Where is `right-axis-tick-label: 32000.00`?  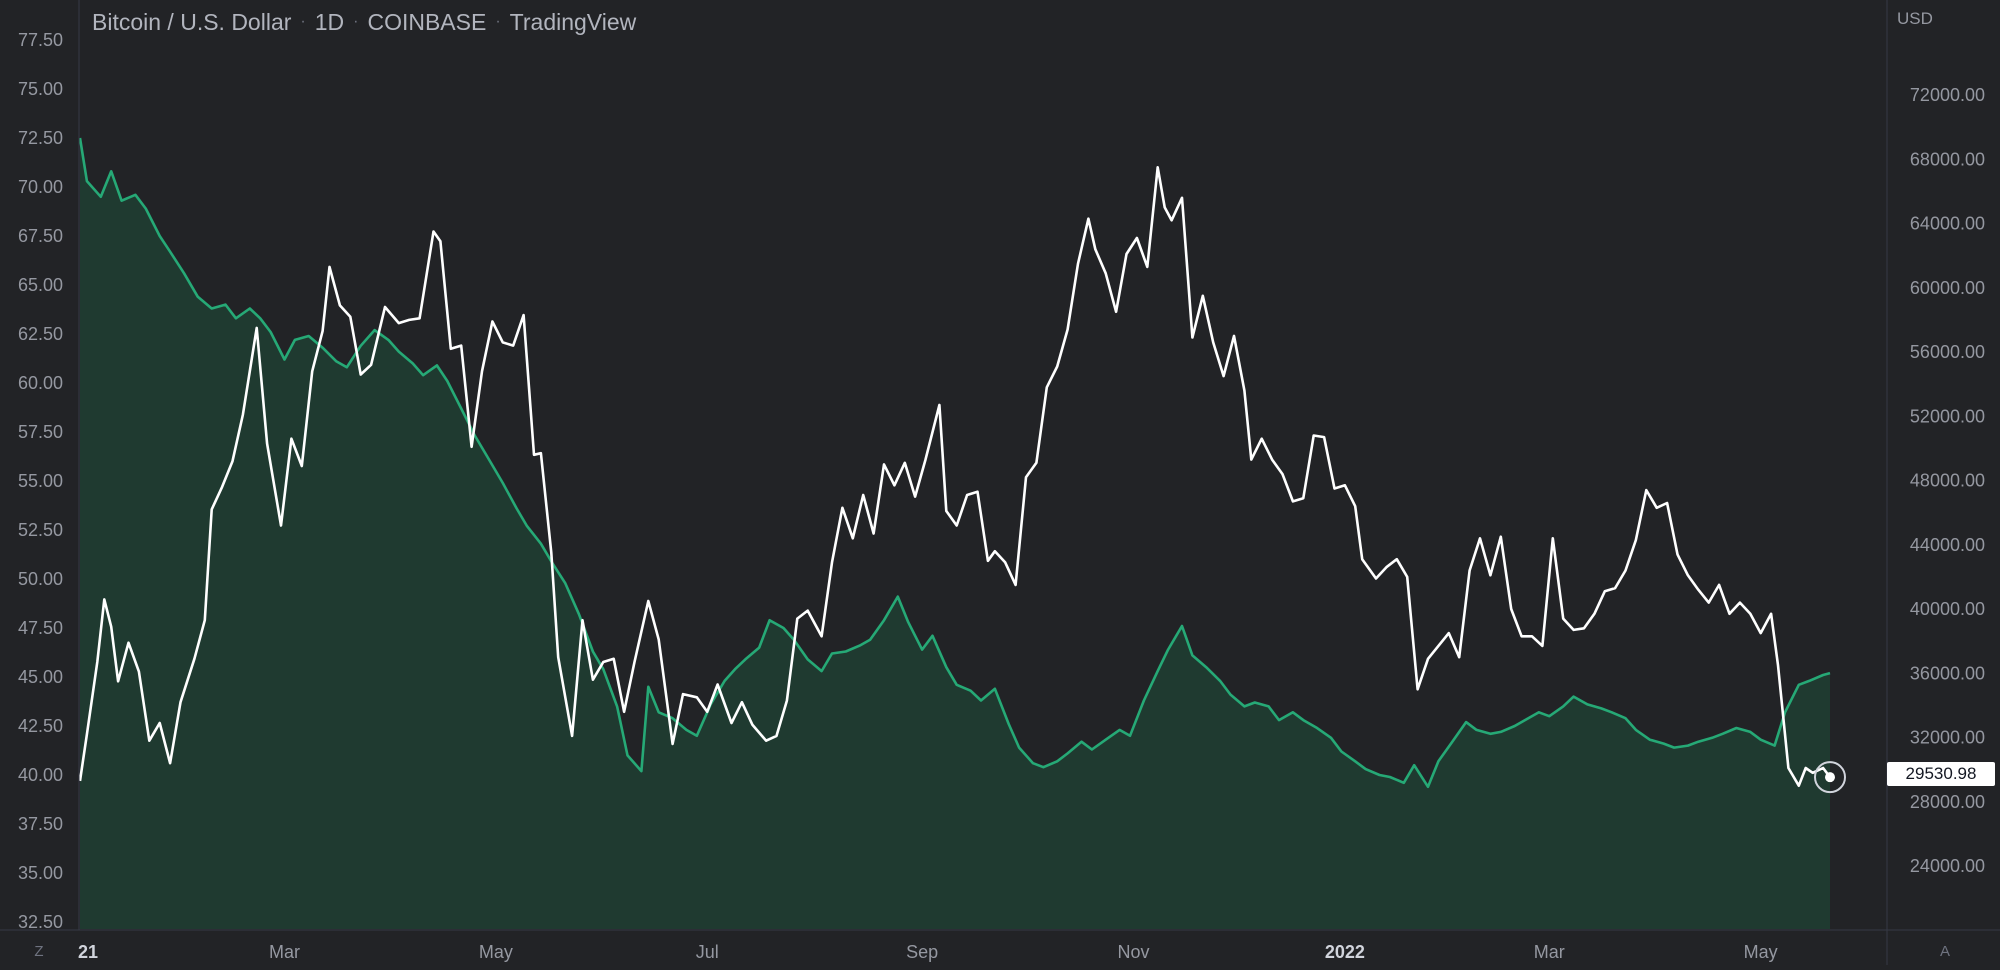
right-axis-tick-label: 32000.00 is located at coordinates (1947, 738).